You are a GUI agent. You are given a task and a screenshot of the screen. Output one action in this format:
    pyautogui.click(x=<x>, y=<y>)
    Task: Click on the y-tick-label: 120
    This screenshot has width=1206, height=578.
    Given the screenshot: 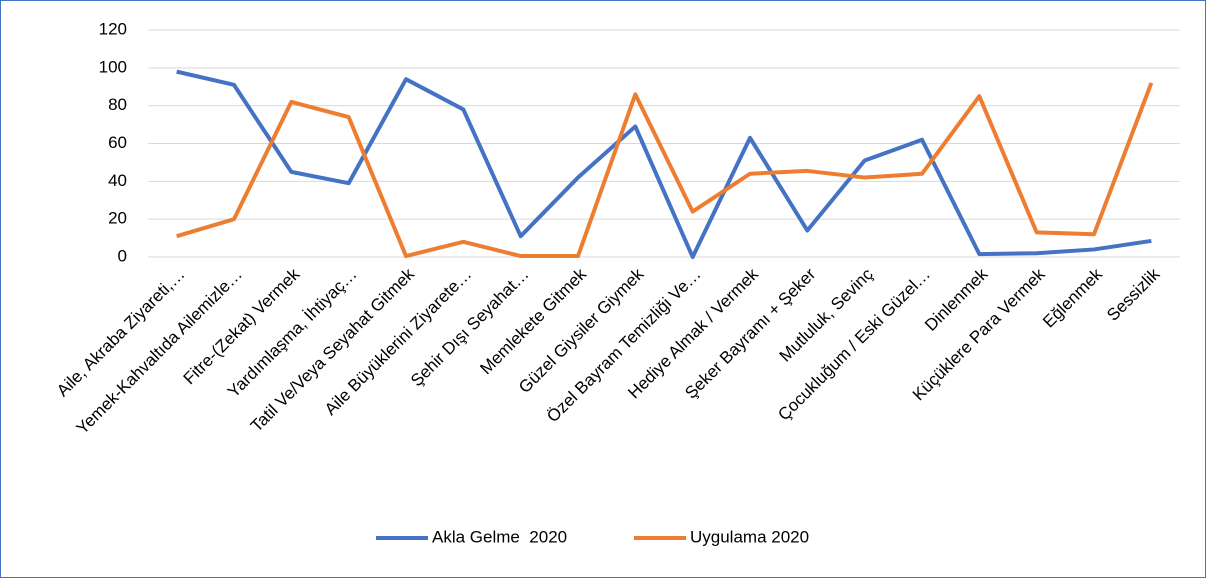 What is the action you would take?
    pyautogui.click(x=113, y=28)
    